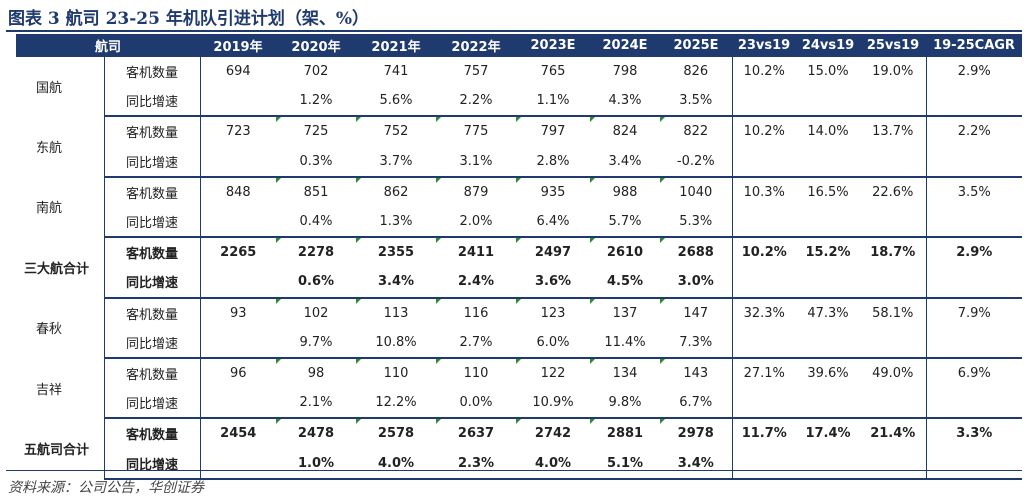 This screenshot has width=1028, height=501. Describe the element at coordinates (696, 343) in the screenshot. I see `growth-value-cell: 7.3%` at that location.